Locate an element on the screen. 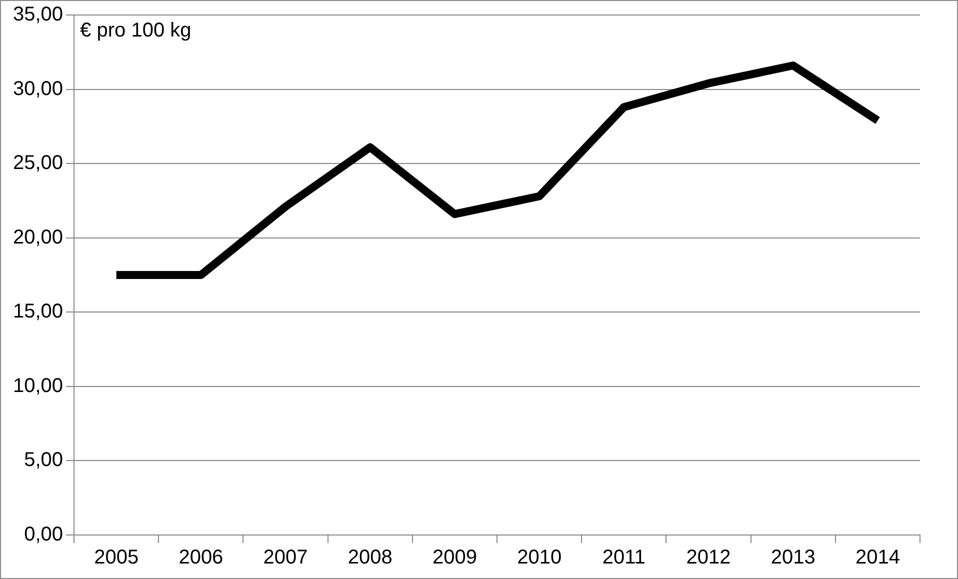 The height and width of the screenshot is (579, 958). y-tick-label: 0,00 is located at coordinates (44, 535).